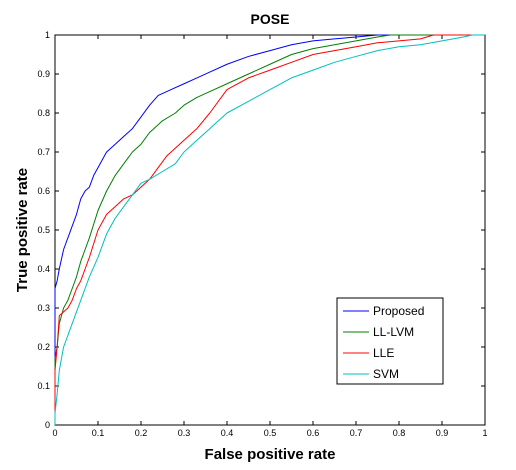  I want to click on y-tick-label: 0.4, so click(43, 269).